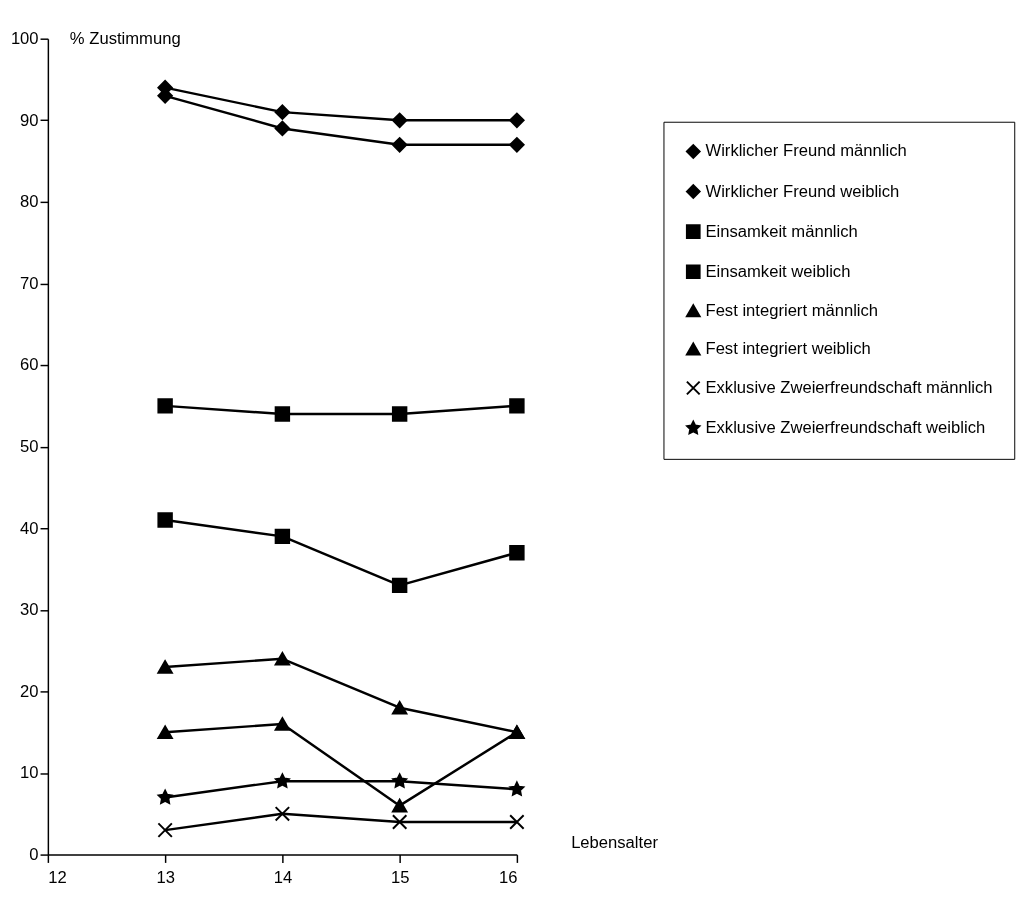 The image size is (1025, 900). What do you see at coordinates (29, 610) in the screenshot?
I see `y-tick-label: 30` at bounding box center [29, 610].